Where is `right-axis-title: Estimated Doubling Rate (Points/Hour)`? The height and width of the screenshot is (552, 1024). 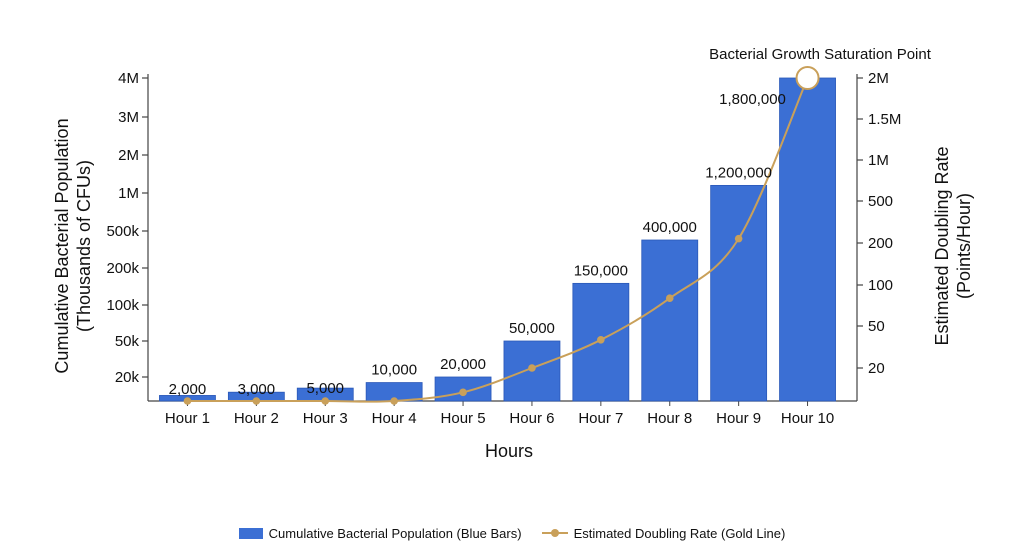
right-axis-title: Estimated Doubling Rate (Points/Hour) is located at coordinates (953, 245).